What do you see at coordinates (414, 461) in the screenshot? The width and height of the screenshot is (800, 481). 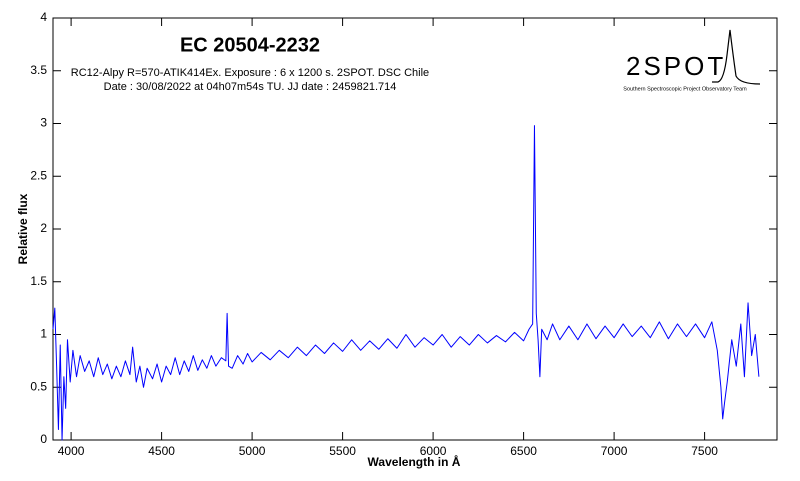 I see `x-axis-label: Wavelength in Å` at bounding box center [414, 461].